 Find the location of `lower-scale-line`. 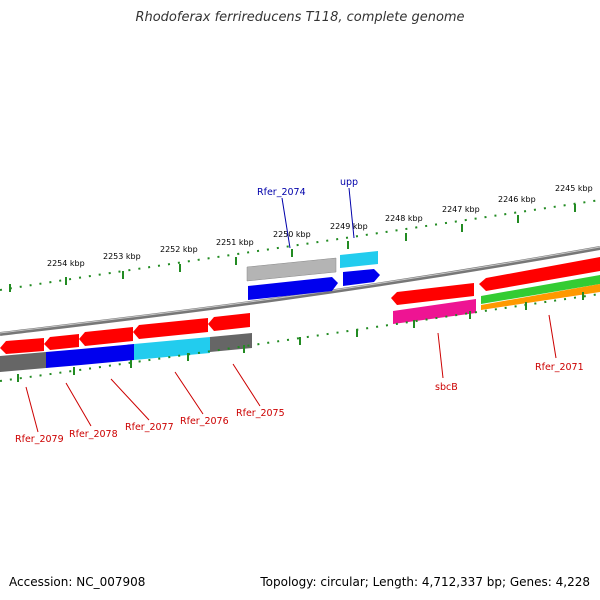

lower-scale-line is located at coordinates (300, 337).